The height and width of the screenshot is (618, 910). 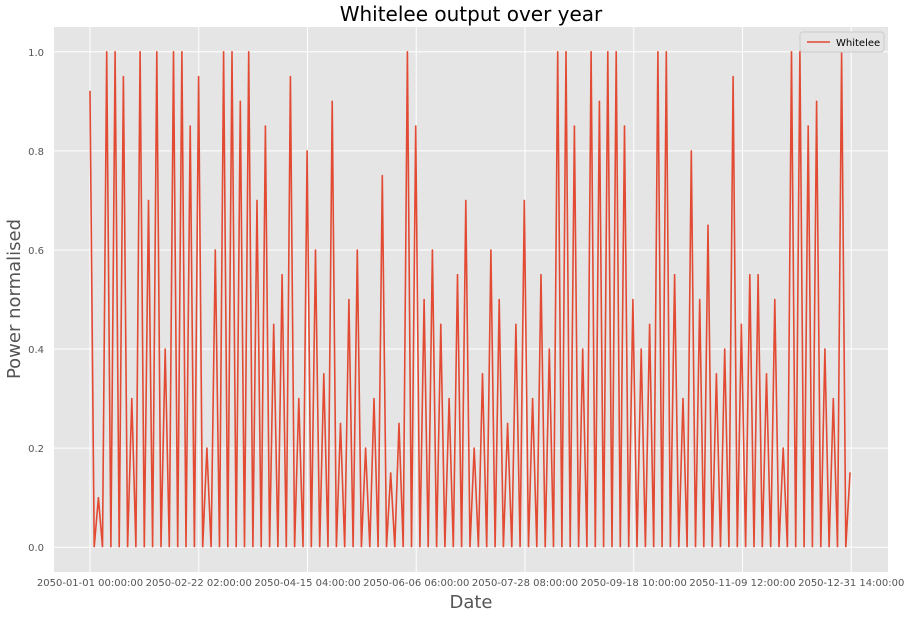 I want to click on y-tick-label: 0.4, so click(x=36, y=350).